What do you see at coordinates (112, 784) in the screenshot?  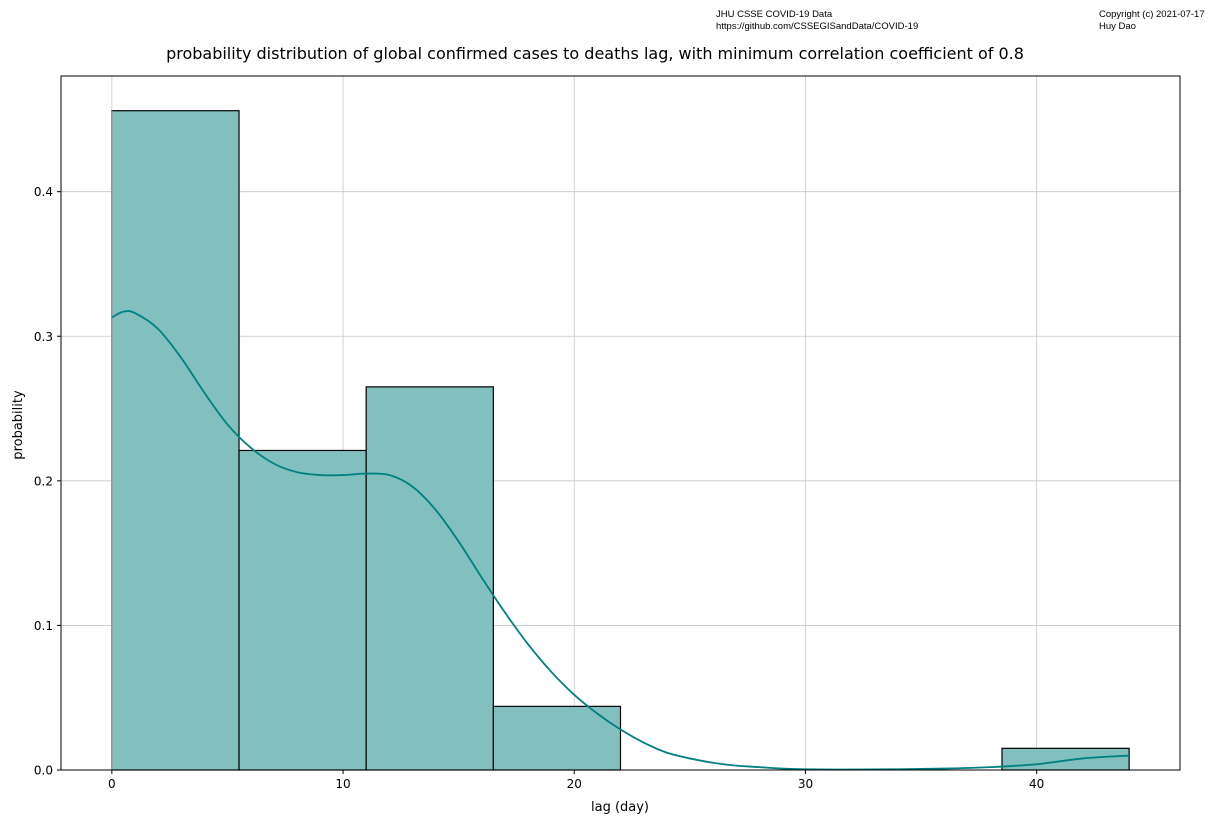 I see `x-tick-label: 0` at bounding box center [112, 784].